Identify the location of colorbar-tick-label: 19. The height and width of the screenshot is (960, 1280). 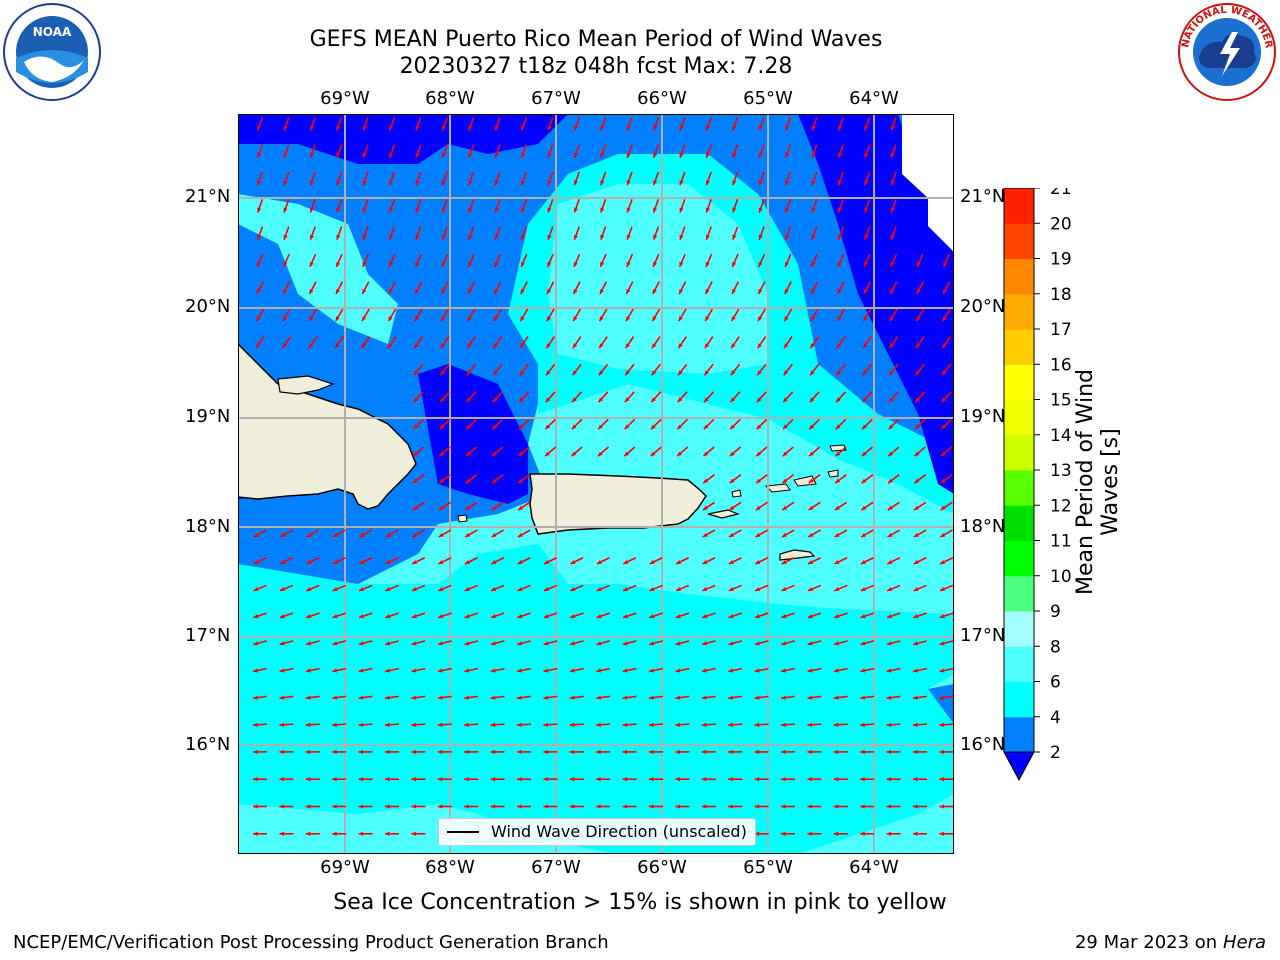
(1061, 260).